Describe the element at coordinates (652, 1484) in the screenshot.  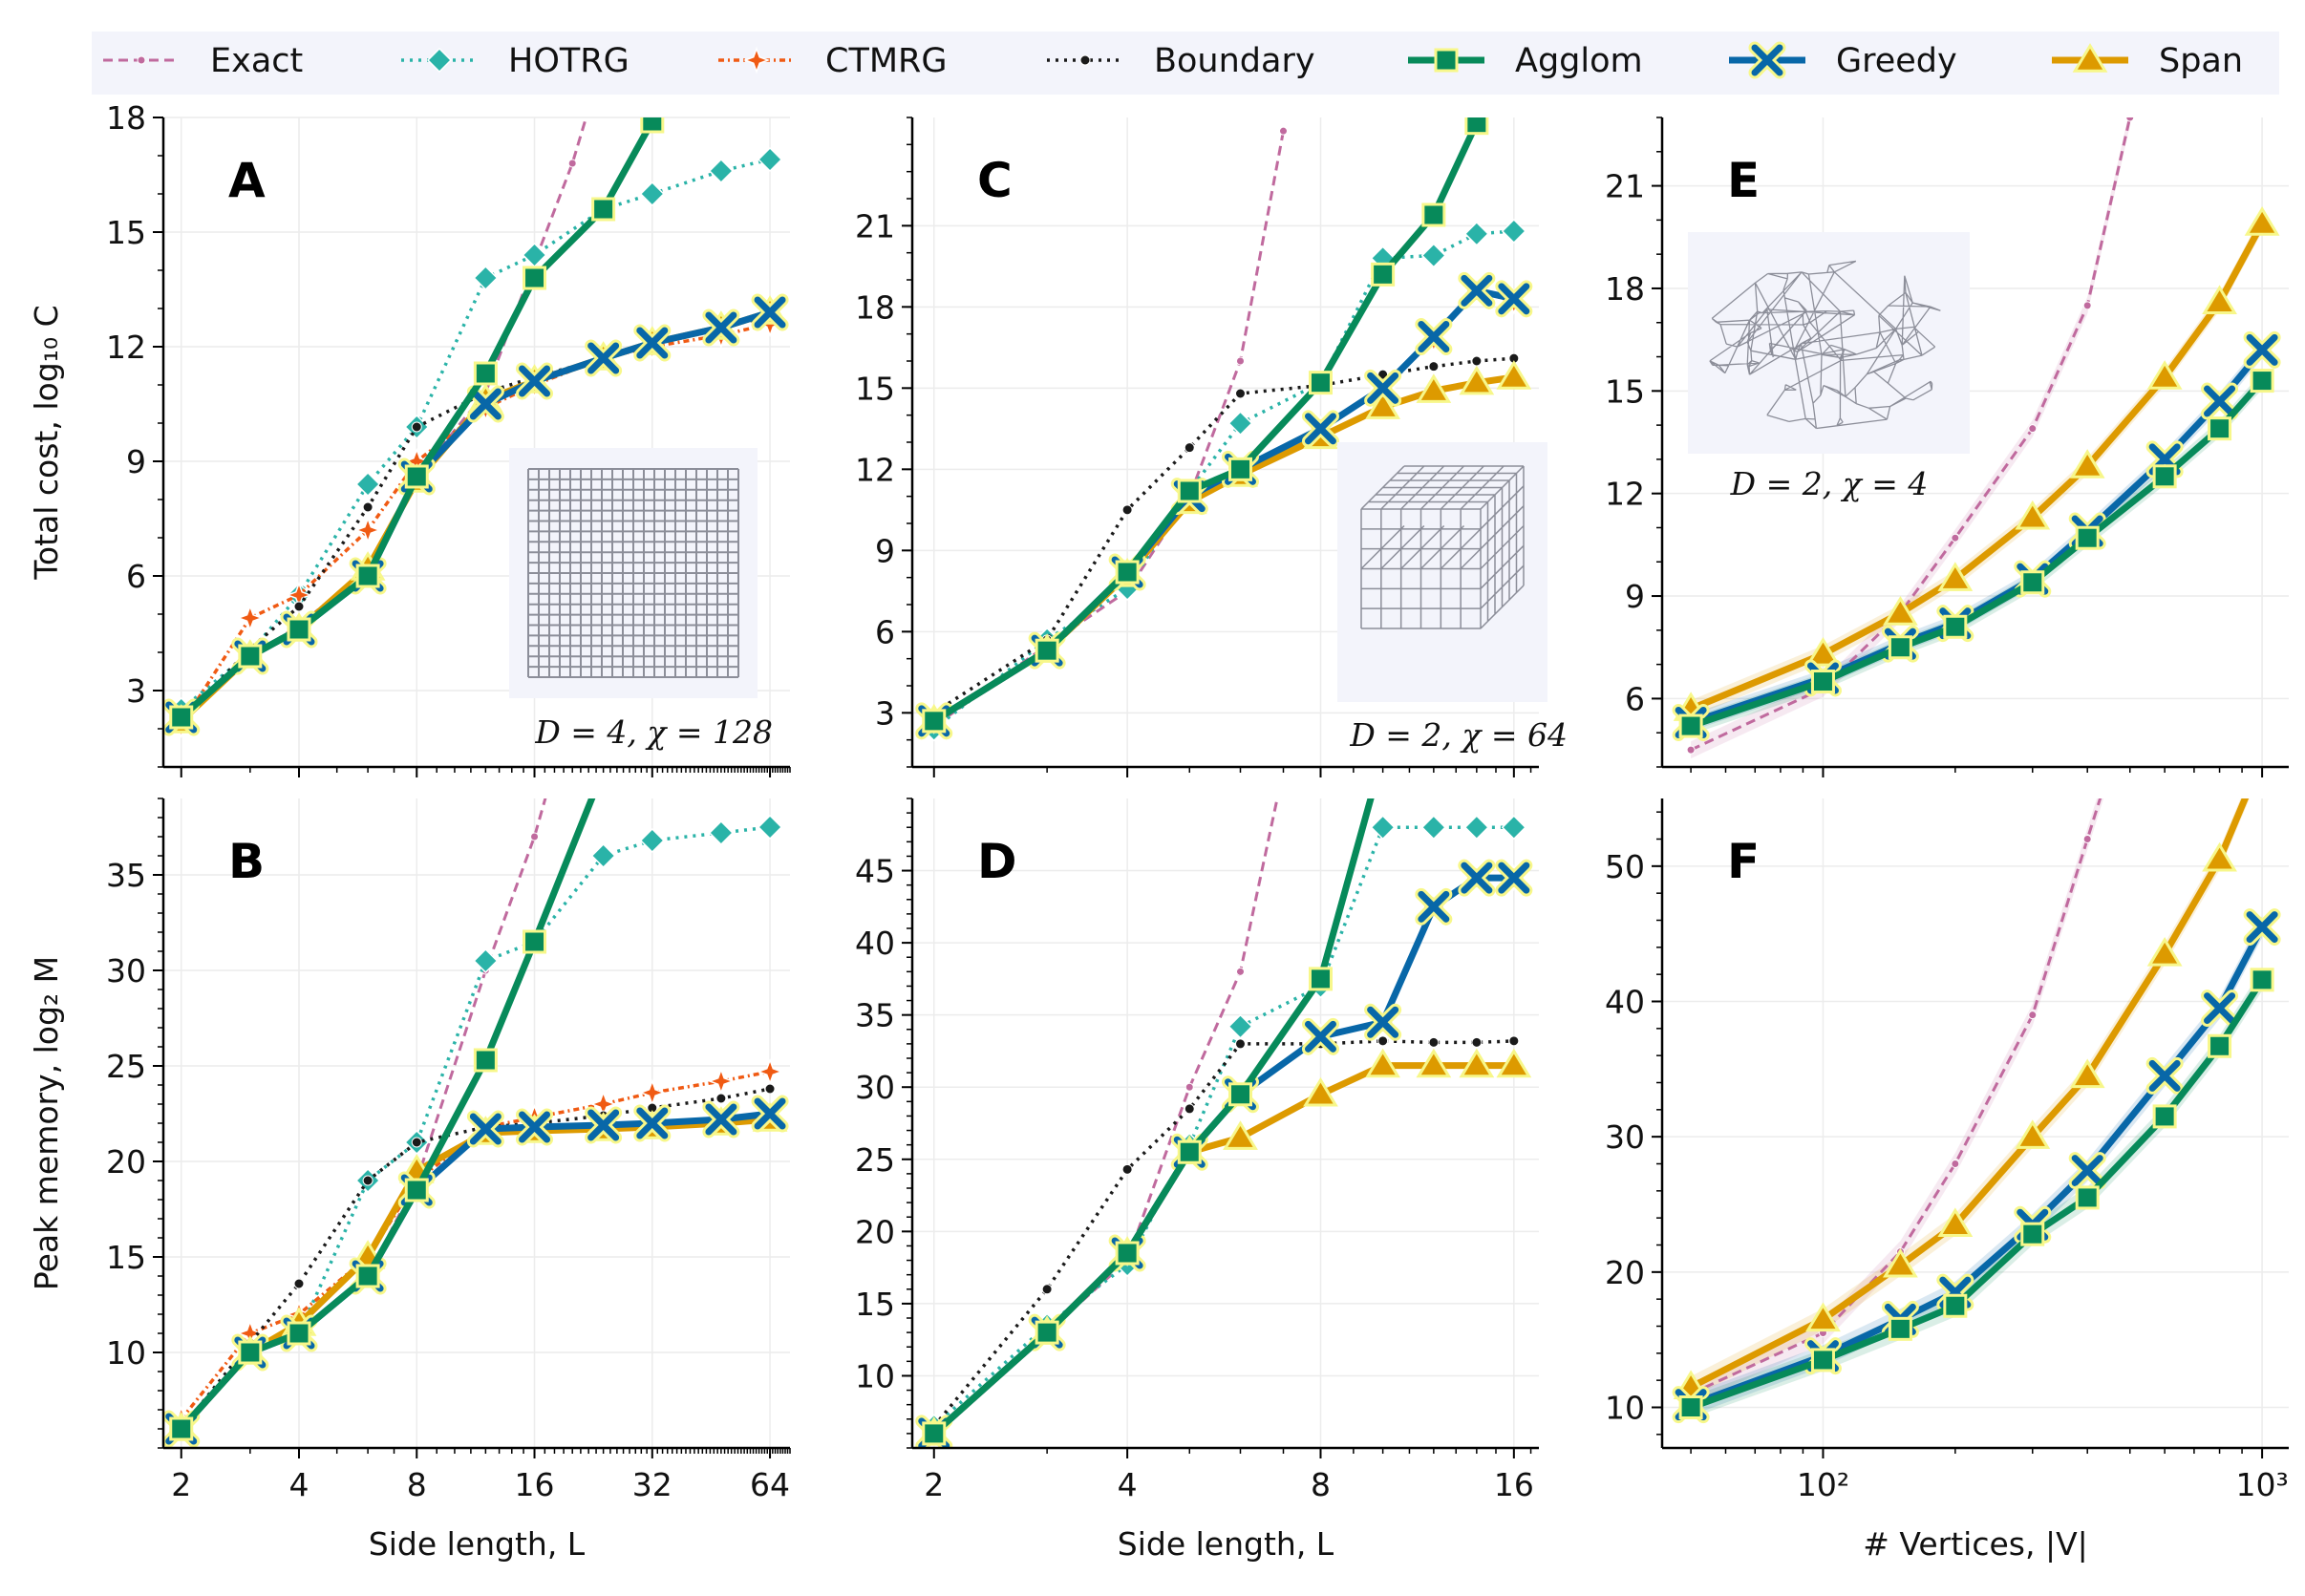
I see `x-tick-label: 32` at that location.